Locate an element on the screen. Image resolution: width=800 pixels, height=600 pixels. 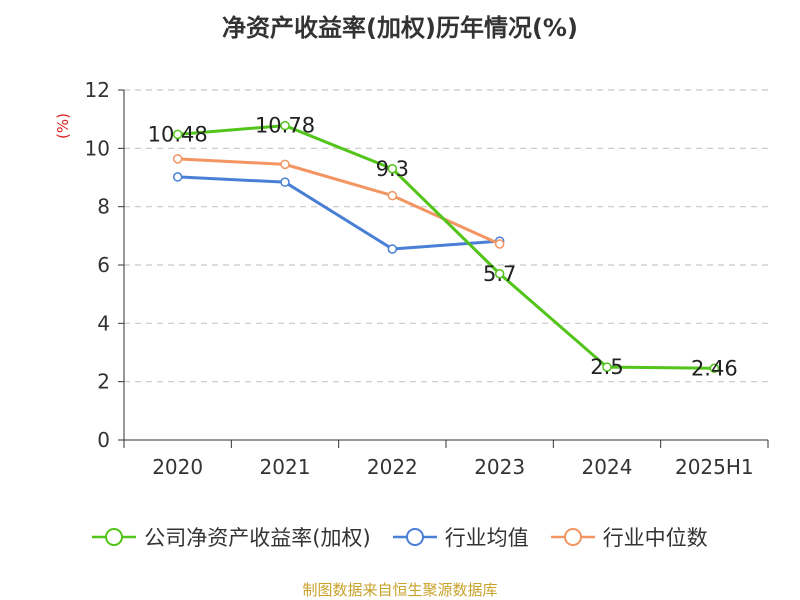
data-label: 10.78 is located at coordinates (285, 126).